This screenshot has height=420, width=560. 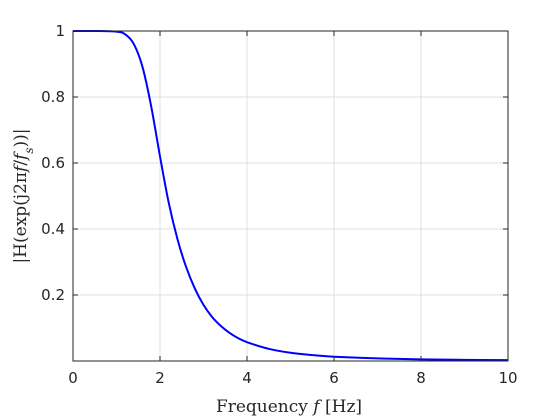 What do you see at coordinates (292, 378) in the screenshot?
I see `x-tick-labels: 0 2 4 6 8 10` at bounding box center [292, 378].